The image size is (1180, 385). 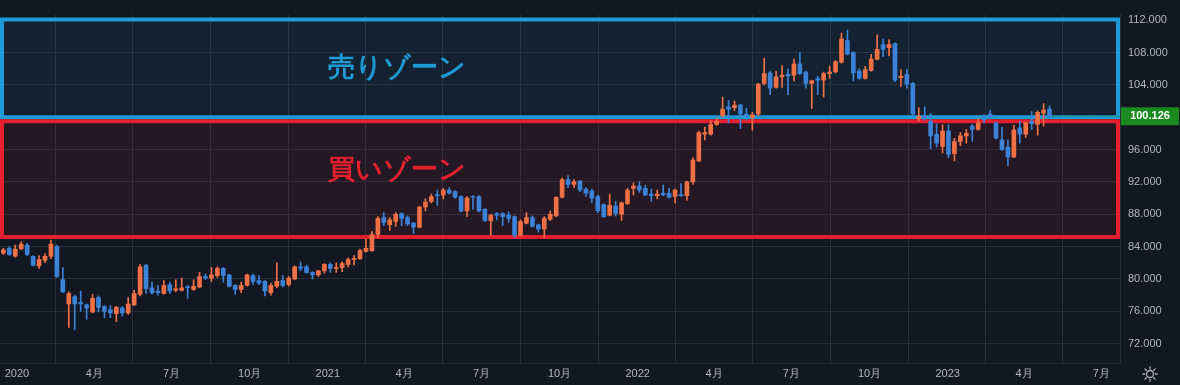 What do you see at coordinates (1145, 310) in the screenshot?
I see `y-tick-label: 76.000` at bounding box center [1145, 310].